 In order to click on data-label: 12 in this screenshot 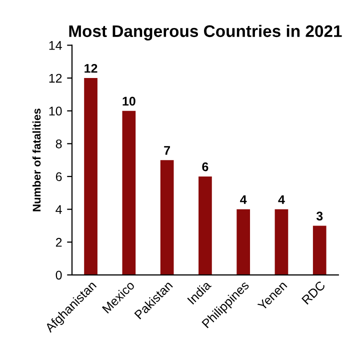, I will do `click(91, 68)`.